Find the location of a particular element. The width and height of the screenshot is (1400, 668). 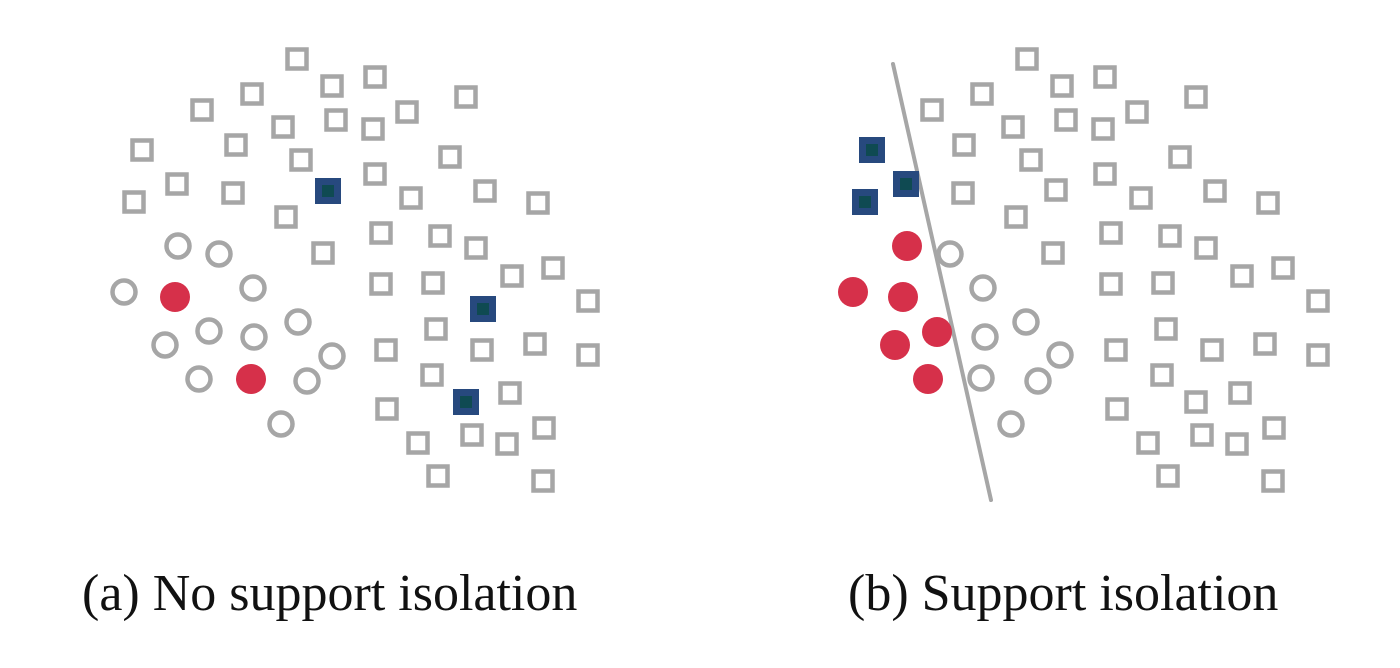

caption-panel-a: (a) No support isolation is located at coordinates (330, 593).